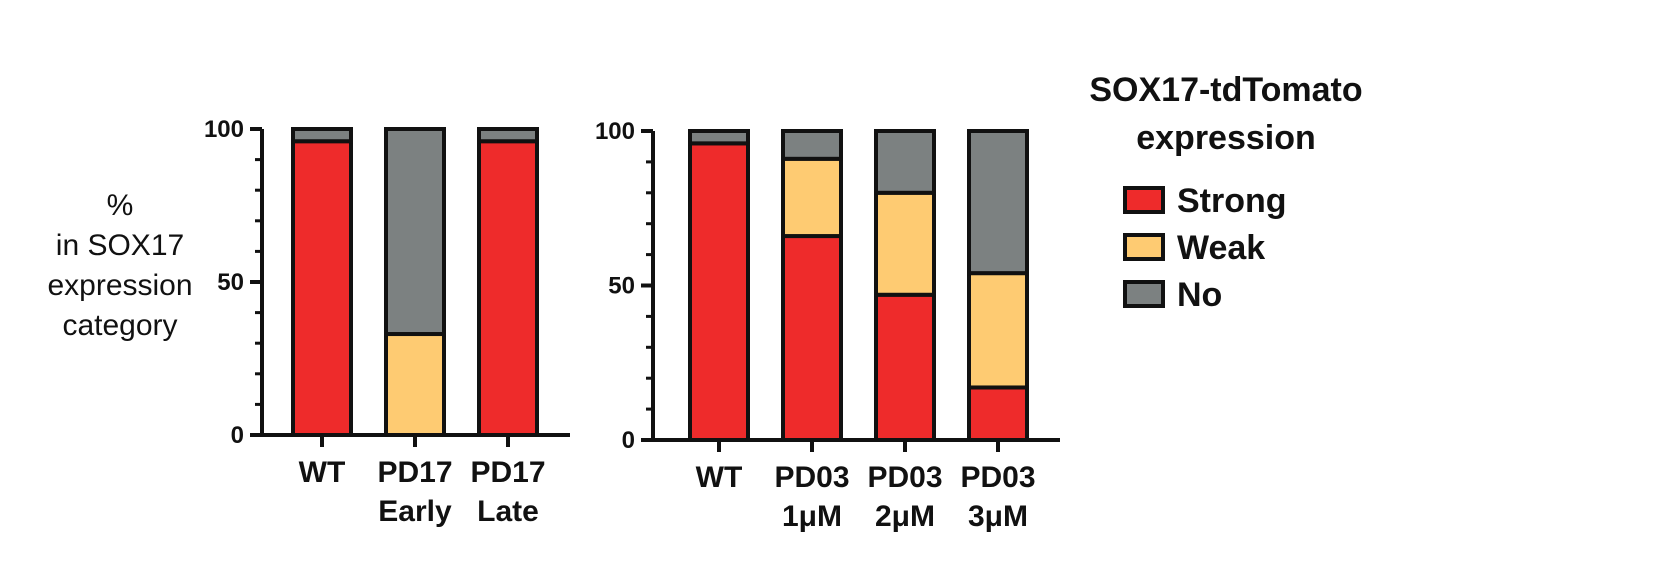 This screenshot has width=1660, height=584. Describe the element at coordinates (120, 205) in the screenshot. I see `y-axis-title-line: %` at that location.